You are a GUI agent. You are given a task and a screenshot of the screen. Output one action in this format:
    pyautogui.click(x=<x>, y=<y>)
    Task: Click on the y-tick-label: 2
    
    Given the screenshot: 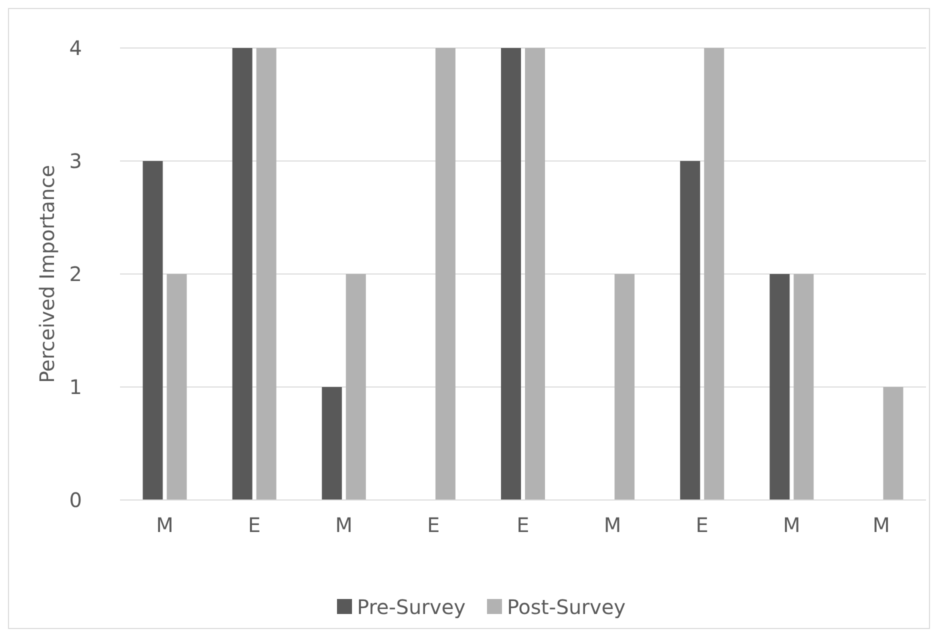 What is the action you would take?
    pyautogui.click(x=75, y=274)
    